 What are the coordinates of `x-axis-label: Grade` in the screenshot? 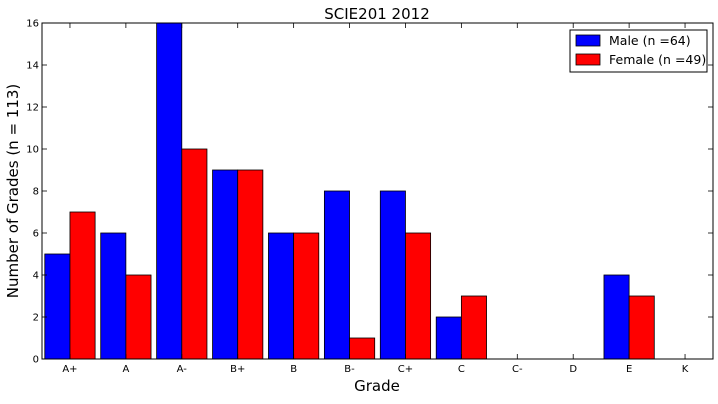 It's located at (377, 386).